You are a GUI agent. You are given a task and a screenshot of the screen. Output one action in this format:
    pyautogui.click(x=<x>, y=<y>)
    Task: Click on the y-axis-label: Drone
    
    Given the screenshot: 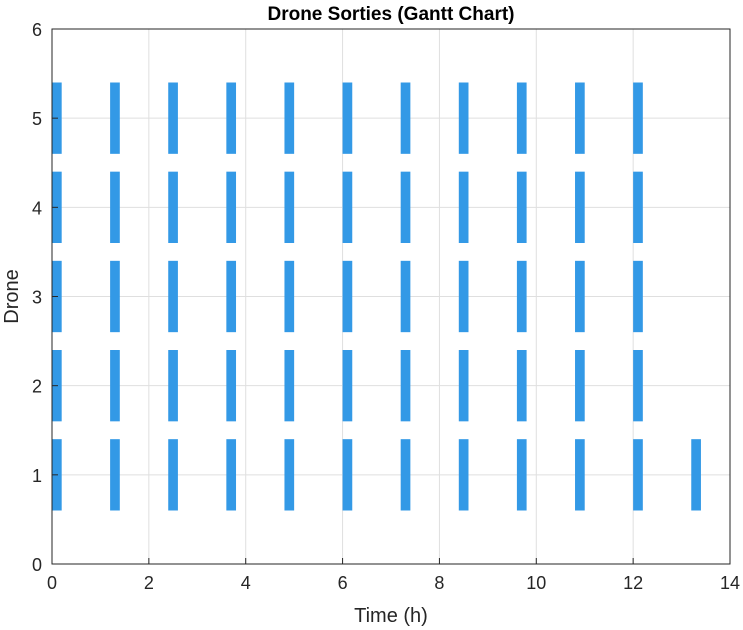 What is the action you would take?
    pyautogui.click(x=12, y=296)
    